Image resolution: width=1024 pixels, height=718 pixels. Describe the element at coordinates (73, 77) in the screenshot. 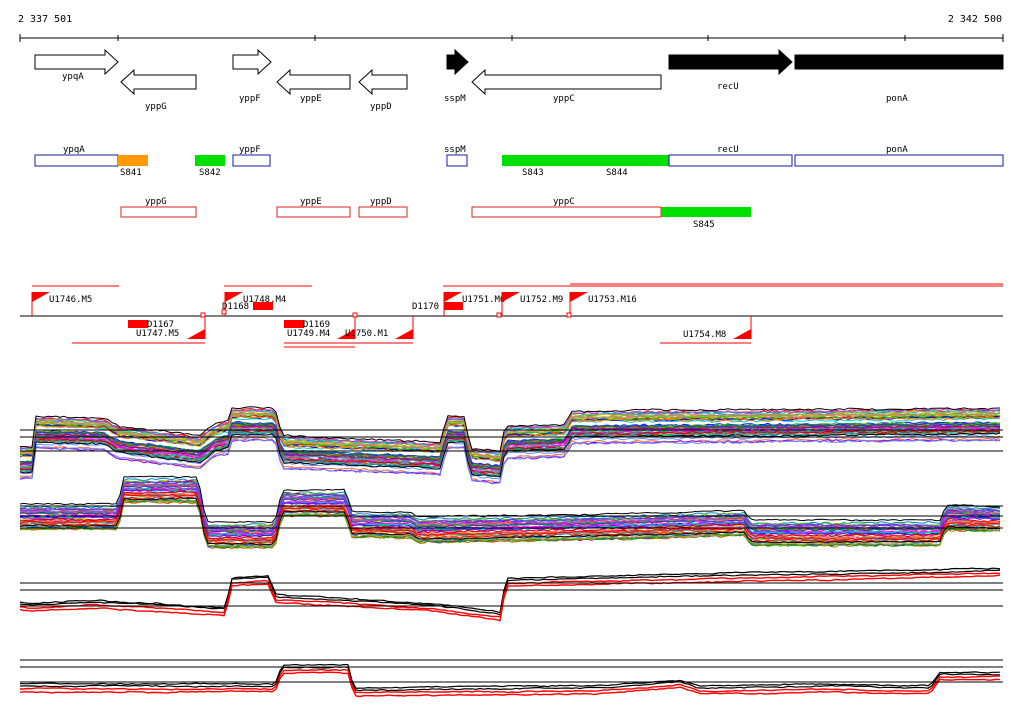

I see `gene-label-ypqa: ypqA` at that location.